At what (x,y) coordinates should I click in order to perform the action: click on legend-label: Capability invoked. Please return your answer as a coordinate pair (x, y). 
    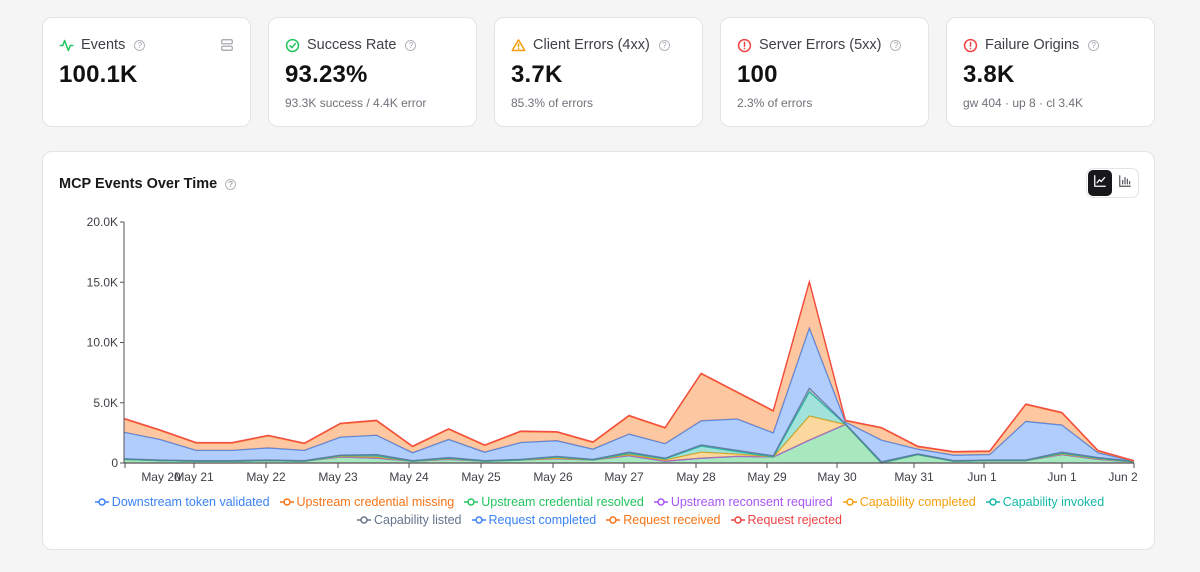
    Looking at the image, I should click on (1053, 502).